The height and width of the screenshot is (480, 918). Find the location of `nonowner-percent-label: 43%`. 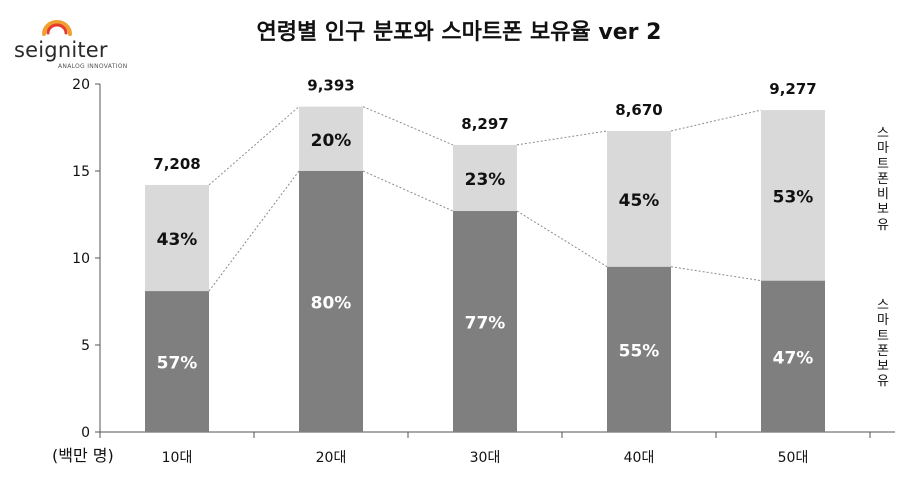

nonowner-percent-label: 43% is located at coordinates (177, 240).